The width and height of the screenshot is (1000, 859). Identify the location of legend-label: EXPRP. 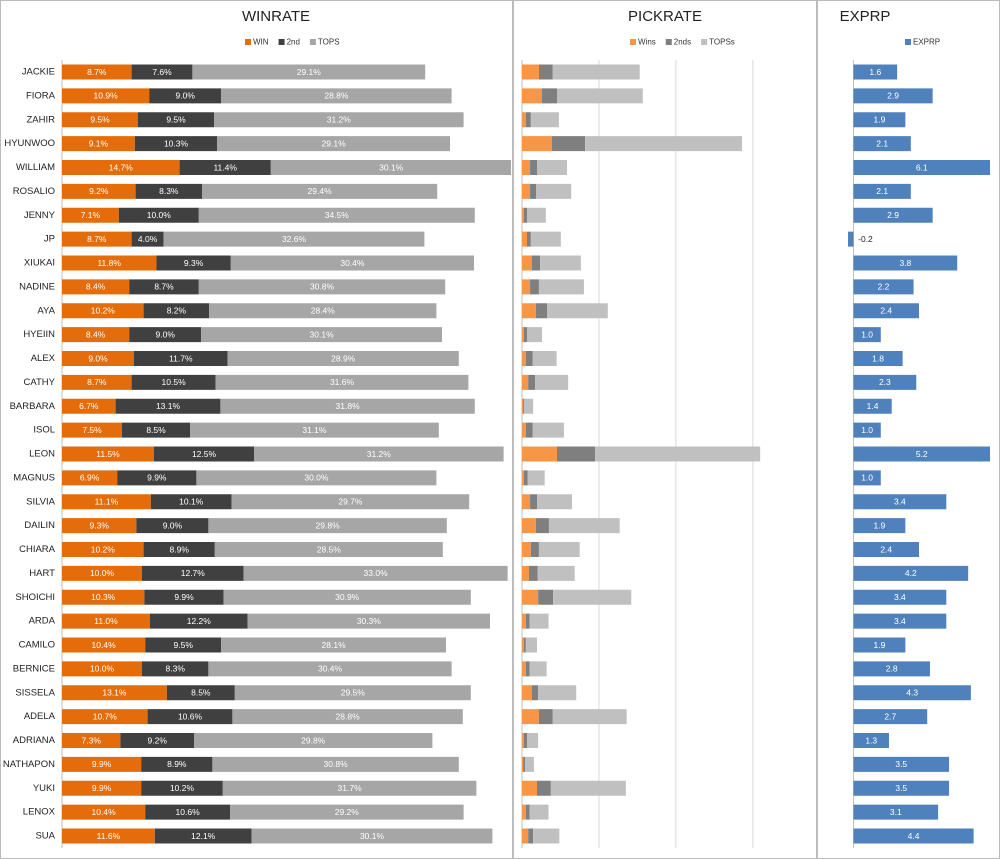
(926, 42).